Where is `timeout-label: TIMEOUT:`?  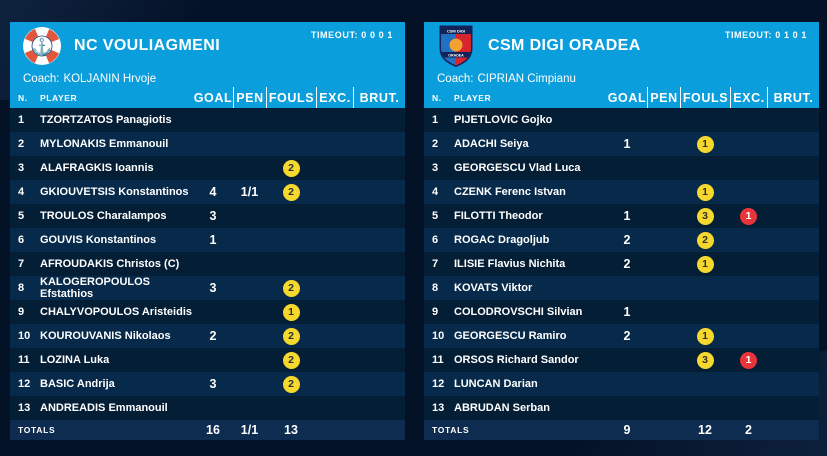 timeout-label: TIMEOUT: is located at coordinates (748, 35).